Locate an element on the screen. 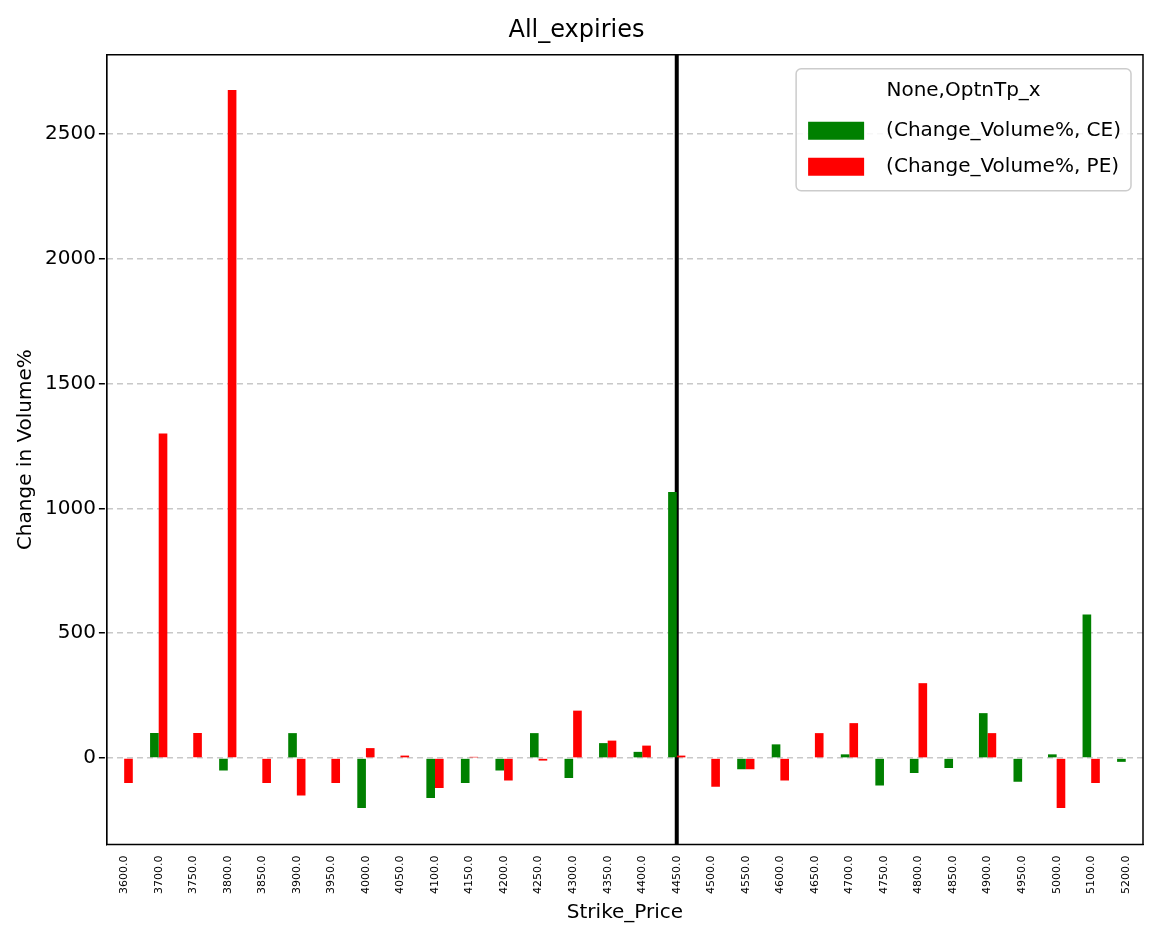 The width and height of the screenshot is (1161, 939). x-tick-label: 4550.0 is located at coordinates (745, 875).